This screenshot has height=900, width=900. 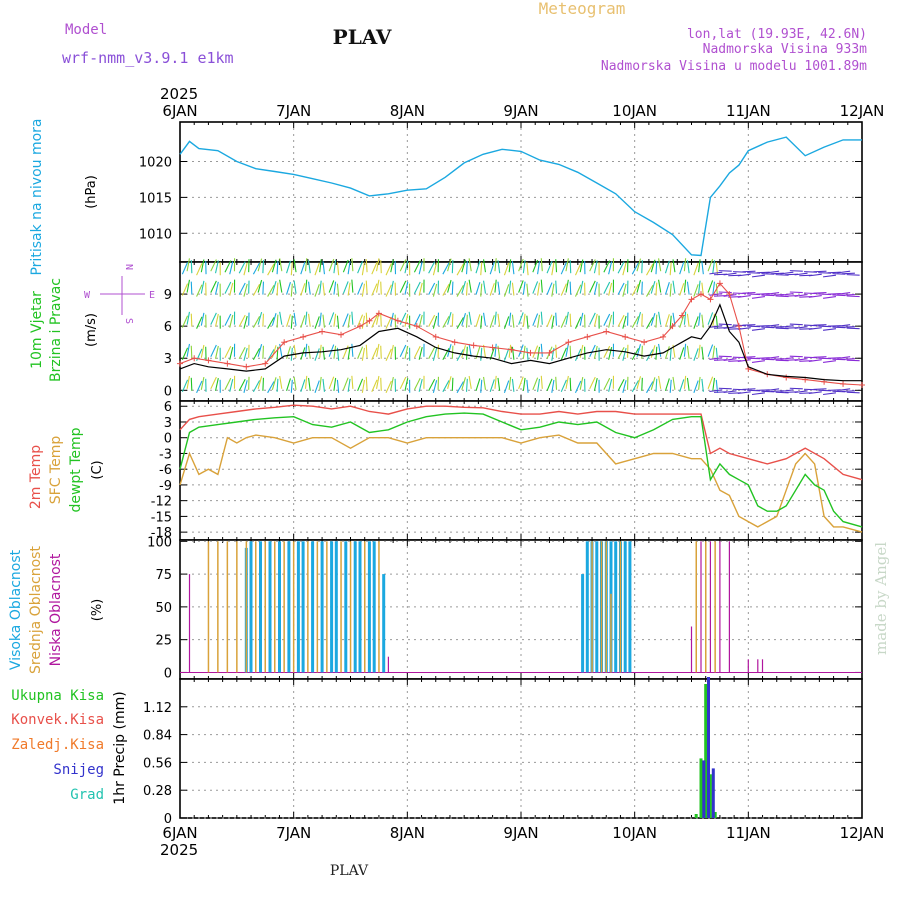 I want to click on y-tick-label: 0, so click(x=168, y=819).